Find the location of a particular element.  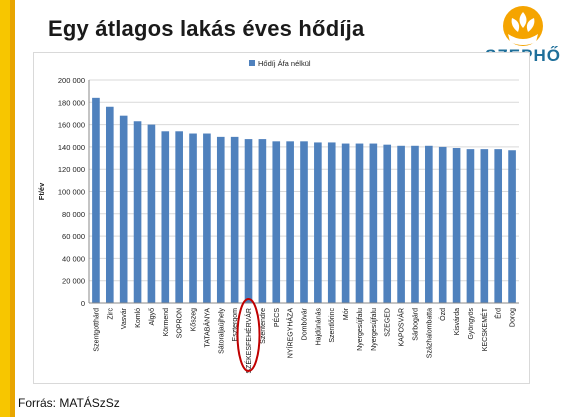

highlight-circle is located at coordinates (248, 335).